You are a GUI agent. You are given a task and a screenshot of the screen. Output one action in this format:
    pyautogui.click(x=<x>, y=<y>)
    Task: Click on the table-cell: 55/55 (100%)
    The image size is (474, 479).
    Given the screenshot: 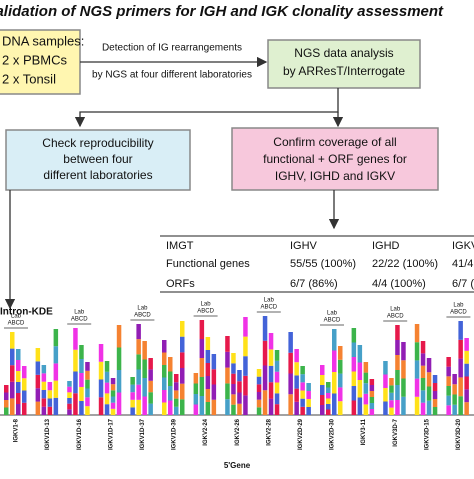 What is the action you would take?
    pyautogui.click(x=323, y=264)
    